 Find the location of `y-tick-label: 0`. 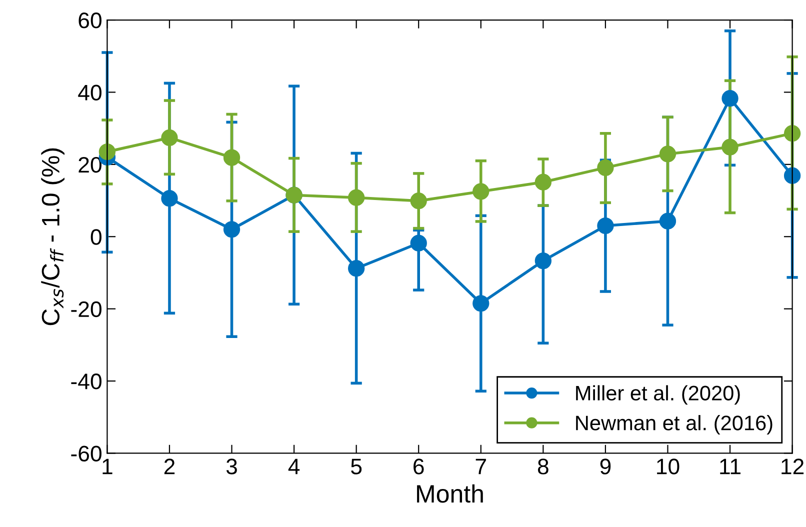

y-tick-label: 0 is located at coordinates (96, 237).